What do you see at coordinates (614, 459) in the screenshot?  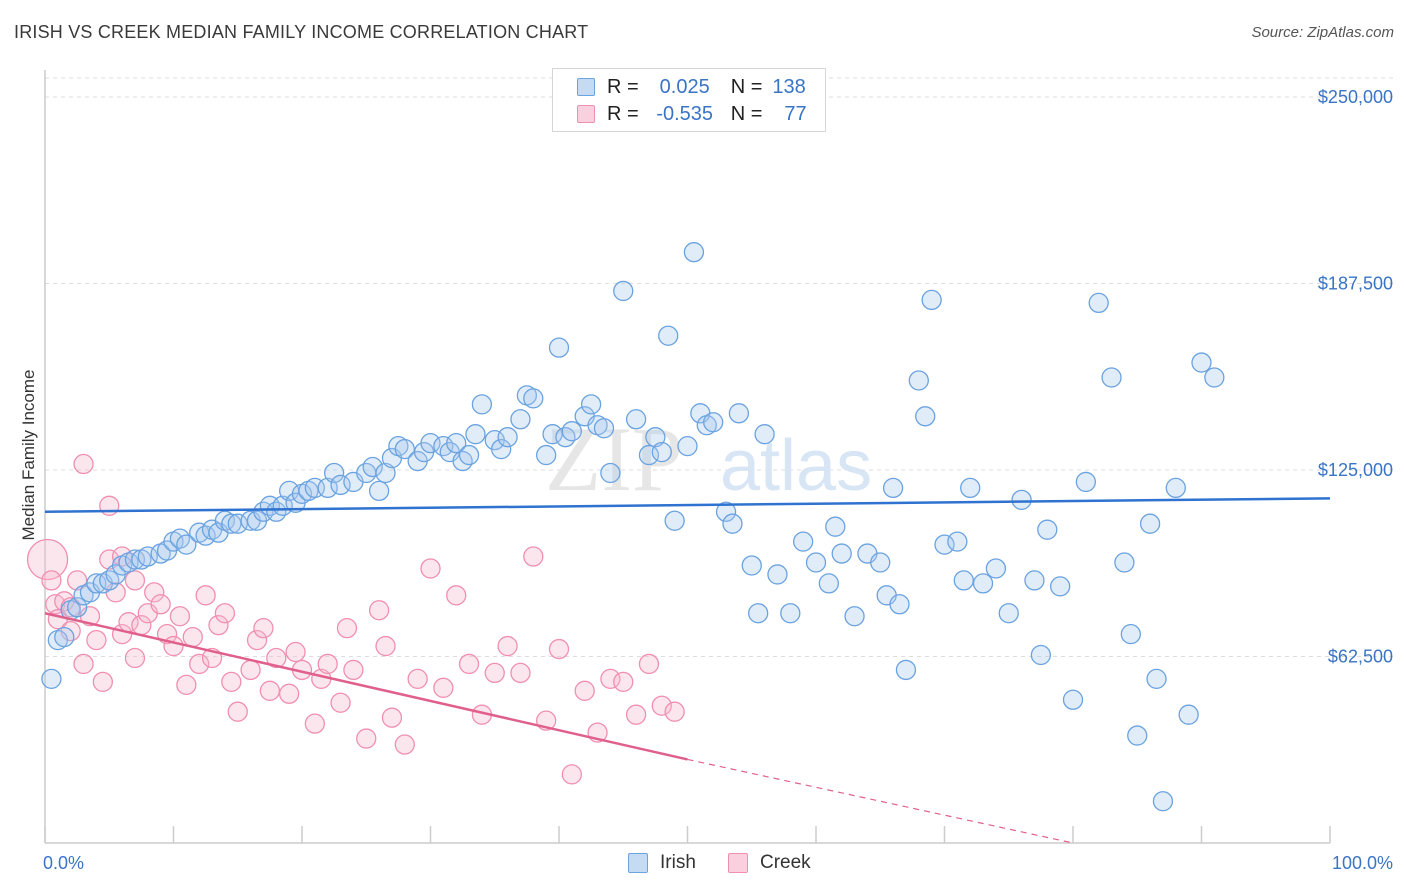 I see `watermark-zip: ZIP` at bounding box center [614, 459].